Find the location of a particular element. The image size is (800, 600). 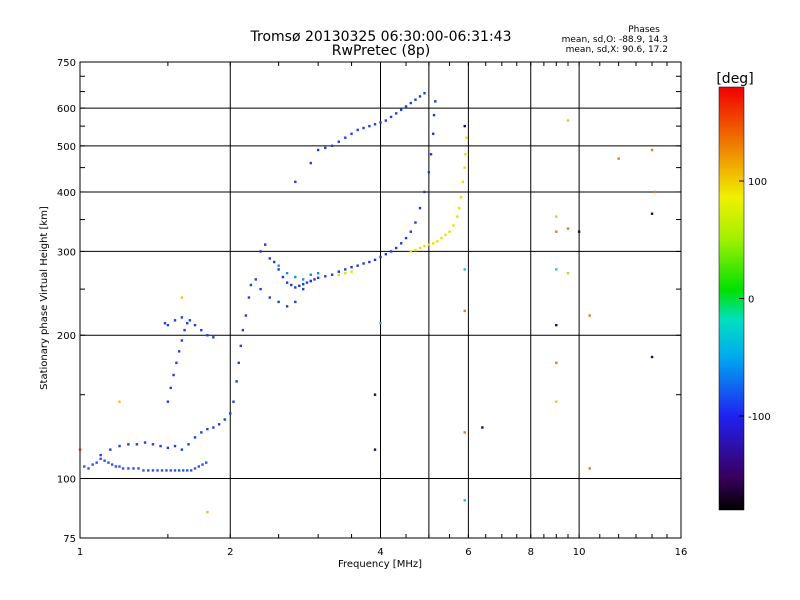

y-tick-label: 750 is located at coordinates (66, 63).